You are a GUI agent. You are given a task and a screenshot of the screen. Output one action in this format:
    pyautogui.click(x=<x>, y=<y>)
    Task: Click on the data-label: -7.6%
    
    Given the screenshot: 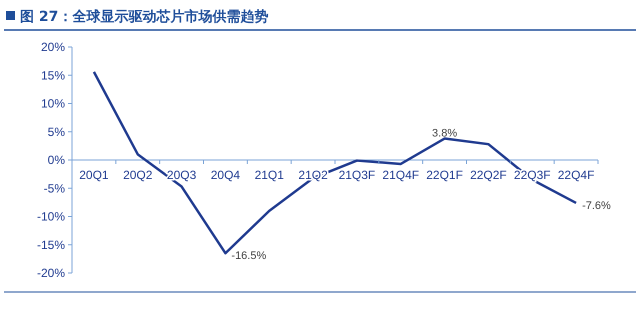 What is the action you would take?
    pyautogui.click(x=597, y=206)
    